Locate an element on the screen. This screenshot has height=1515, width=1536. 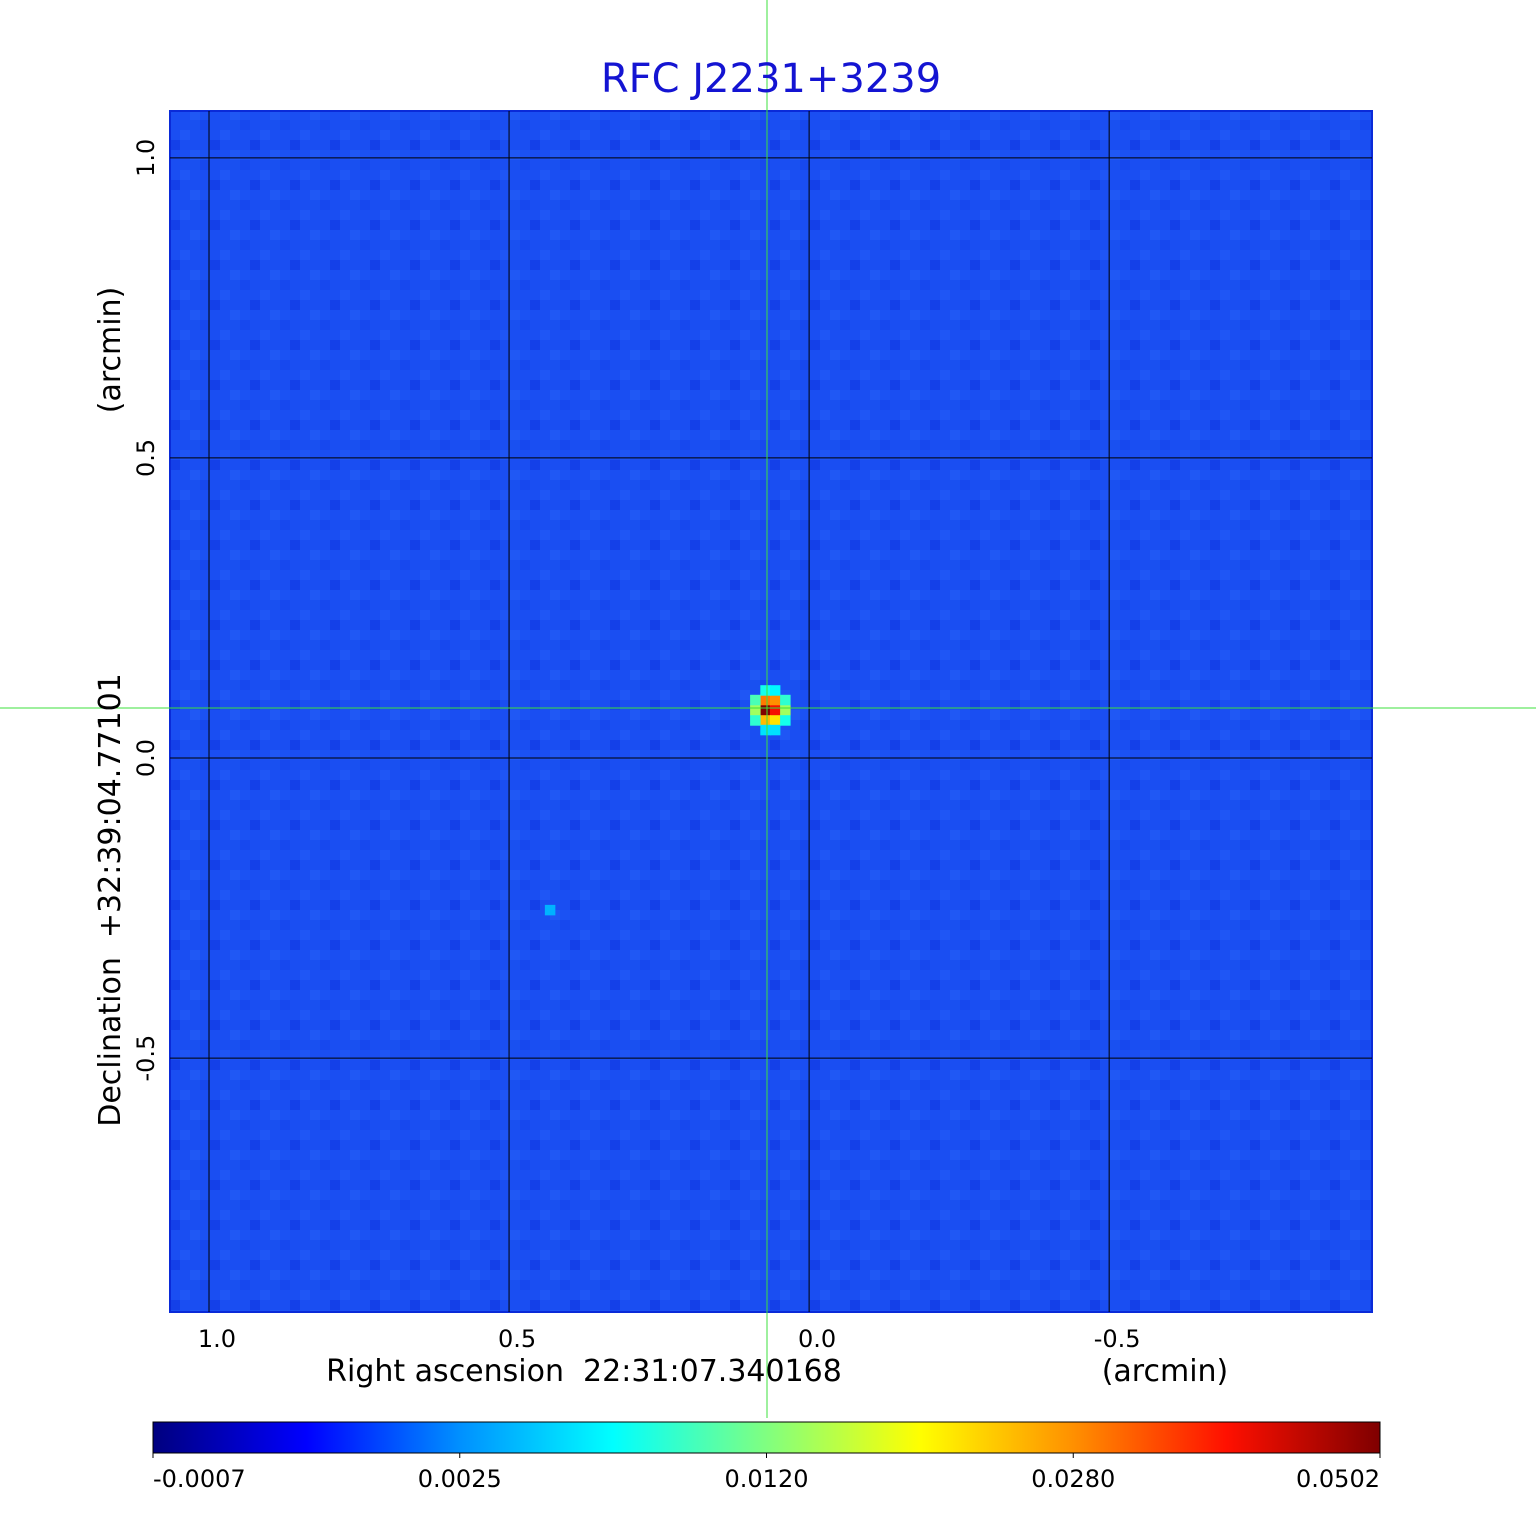
x-tick-label: 1.0 is located at coordinates (217, 1339).